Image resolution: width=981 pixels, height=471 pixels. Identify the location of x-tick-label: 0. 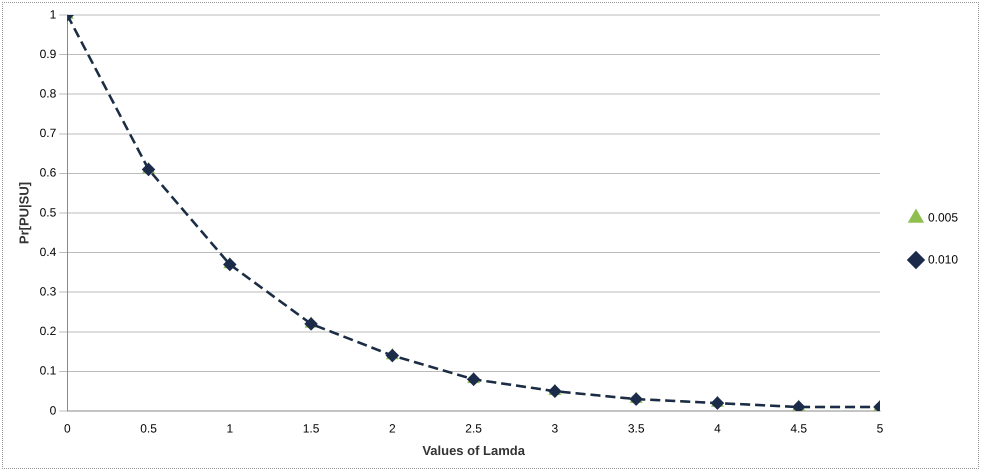
(67, 429).